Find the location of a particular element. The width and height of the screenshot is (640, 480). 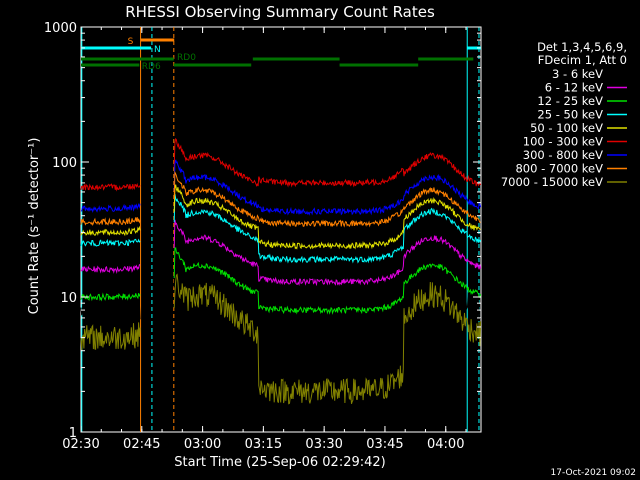

legend-header-line: Det 1,3,4,5,6,9, is located at coordinates (582, 47).